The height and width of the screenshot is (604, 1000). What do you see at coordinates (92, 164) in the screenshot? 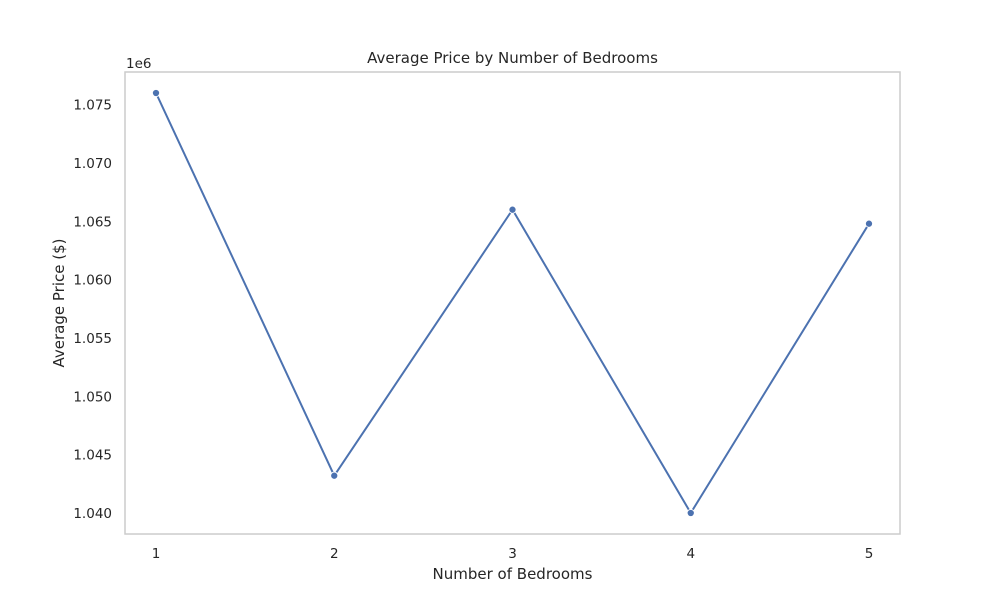
I see `y-tick-label: 1.070` at bounding box center [92, 164].